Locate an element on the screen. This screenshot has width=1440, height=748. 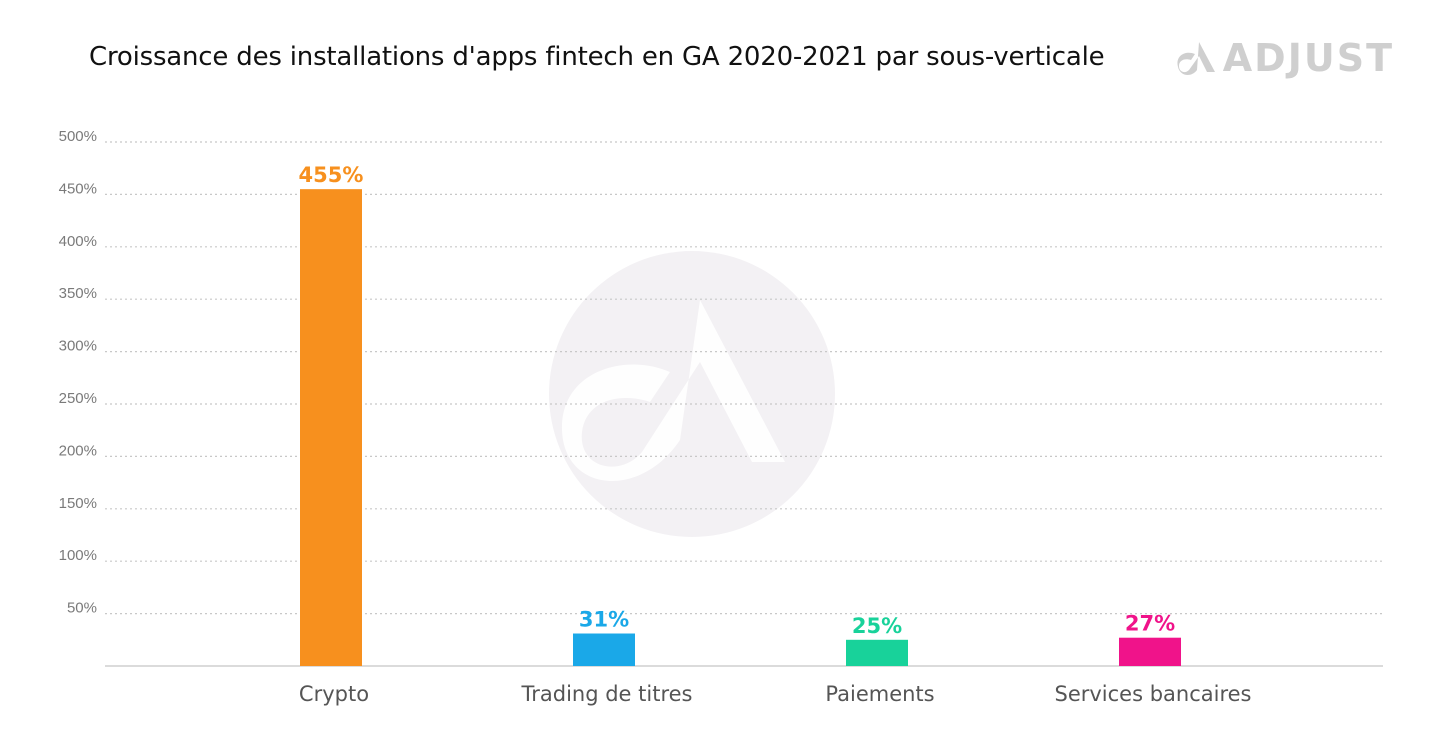
y-tick-label: 350% is located at coordinates (78, 293).